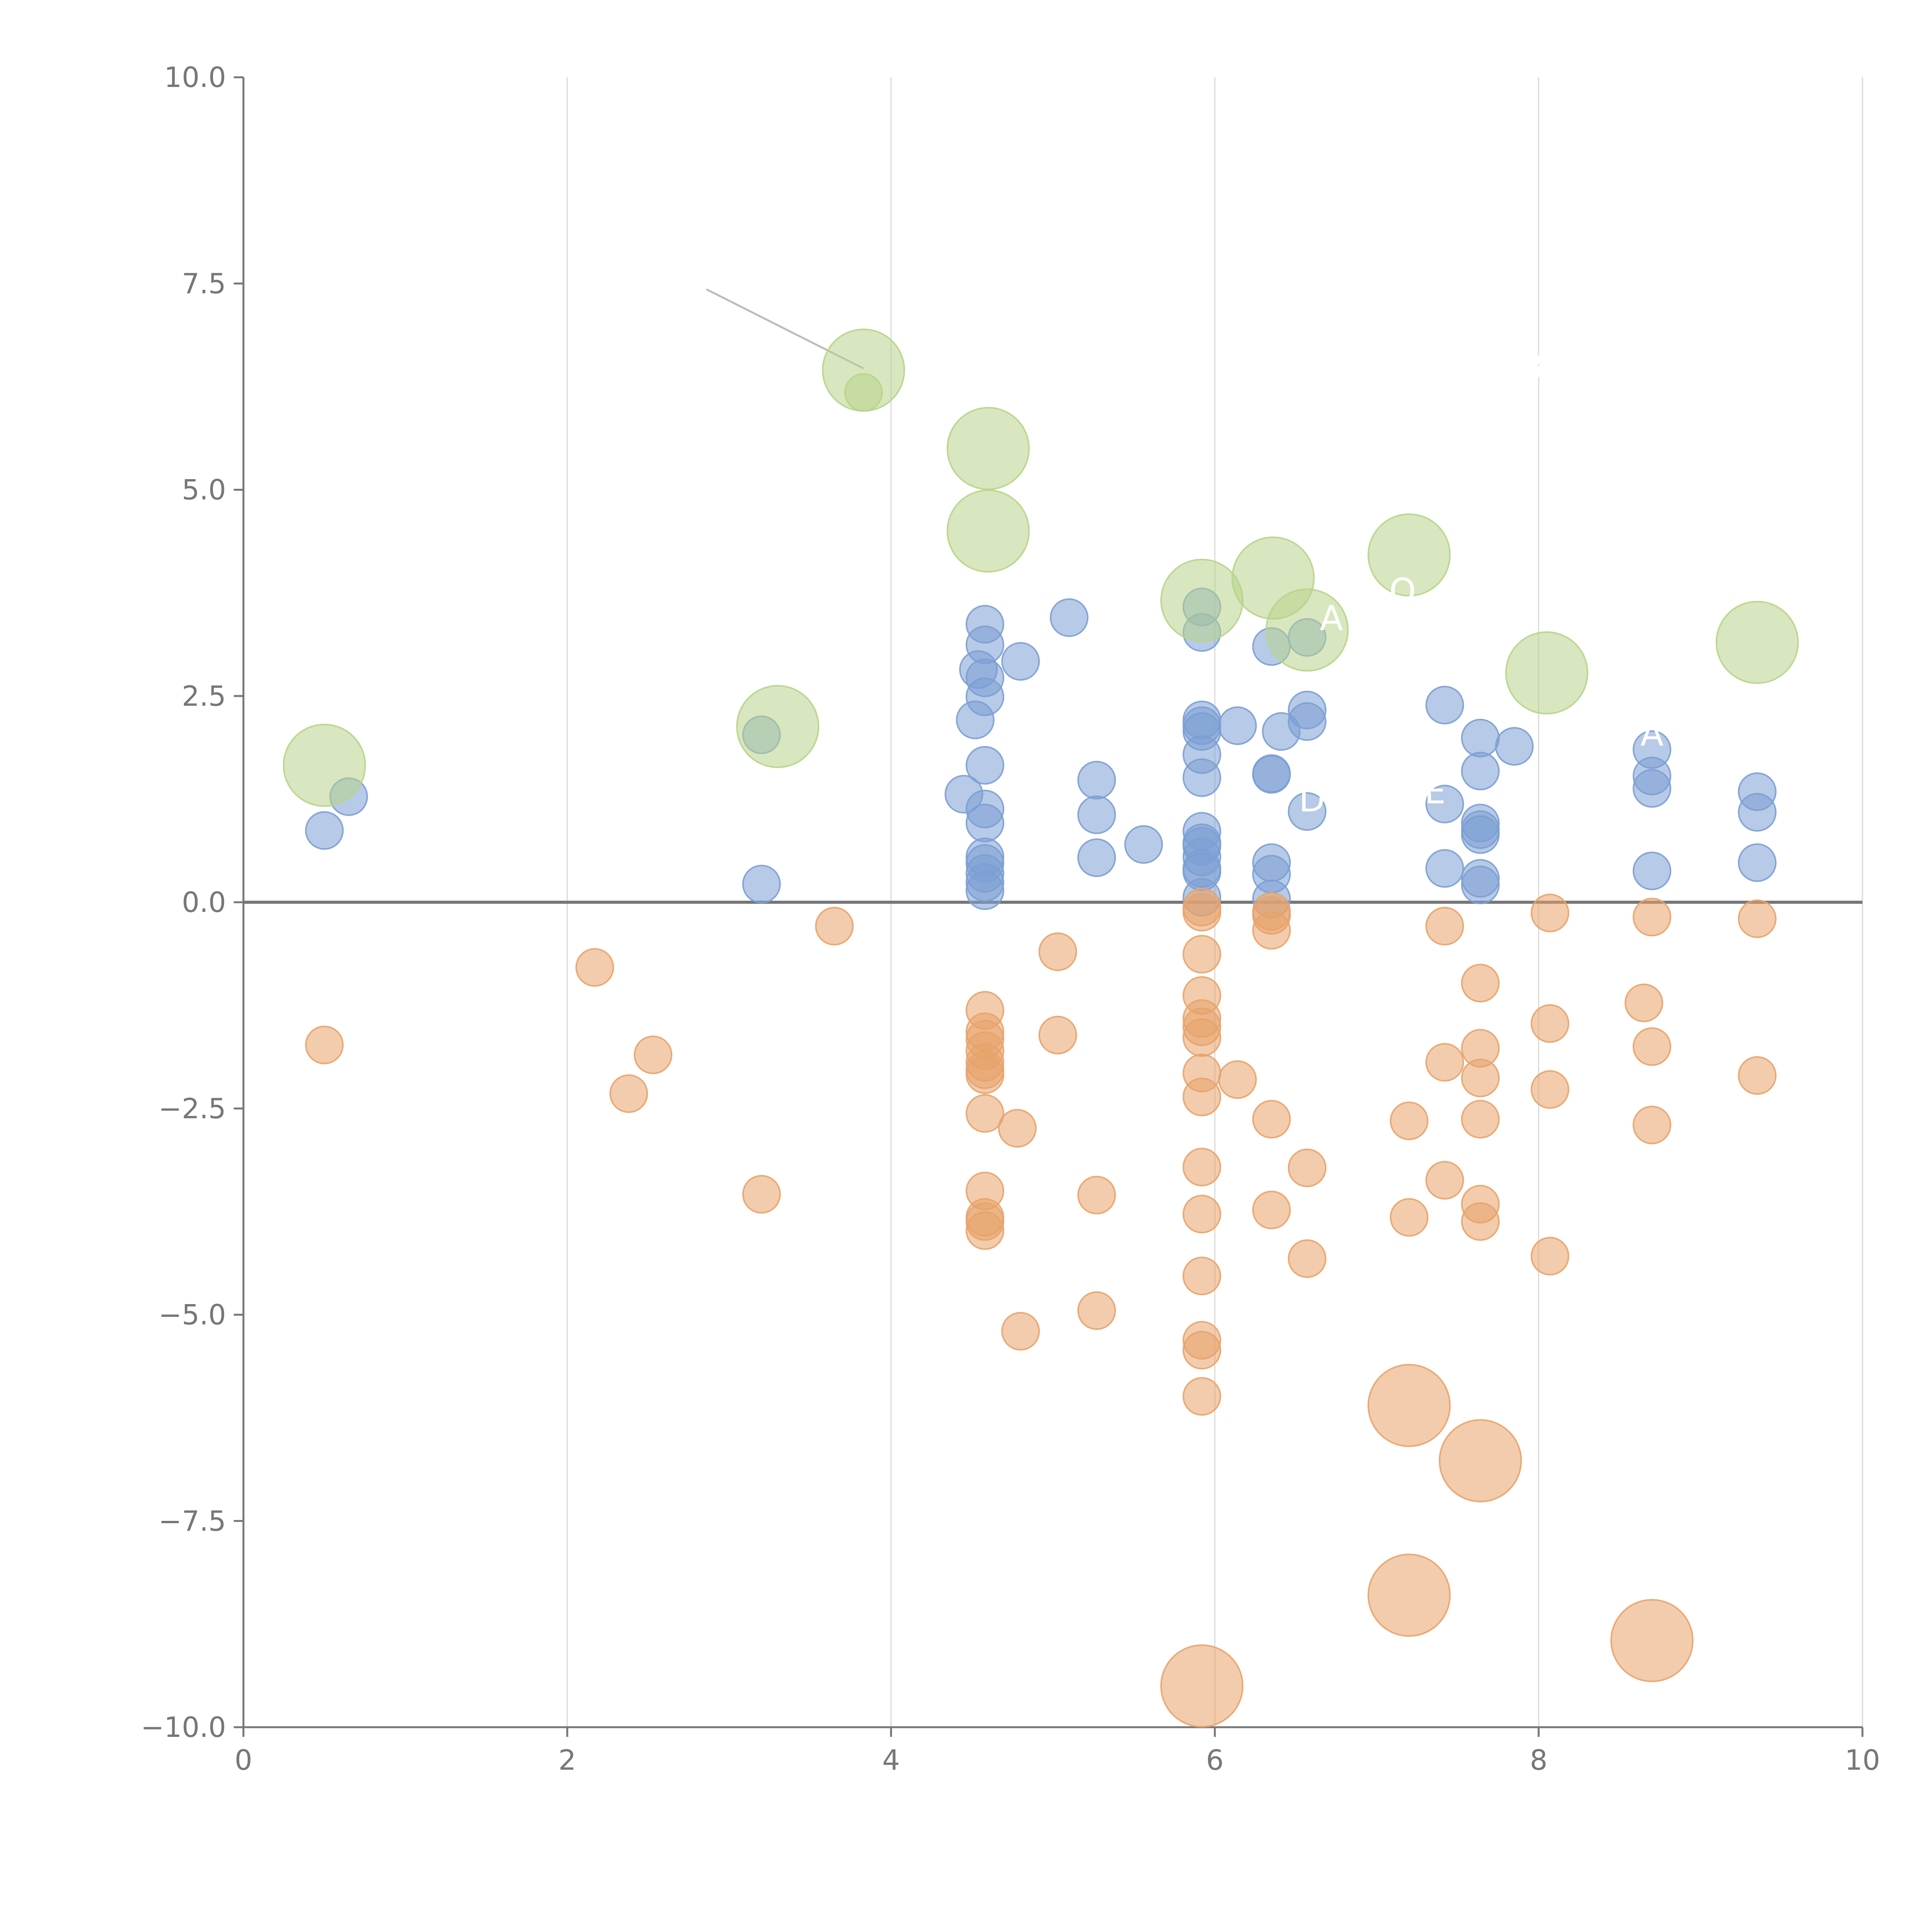  I want to click on y-tick-label: −10.0, so click(184, 1727).